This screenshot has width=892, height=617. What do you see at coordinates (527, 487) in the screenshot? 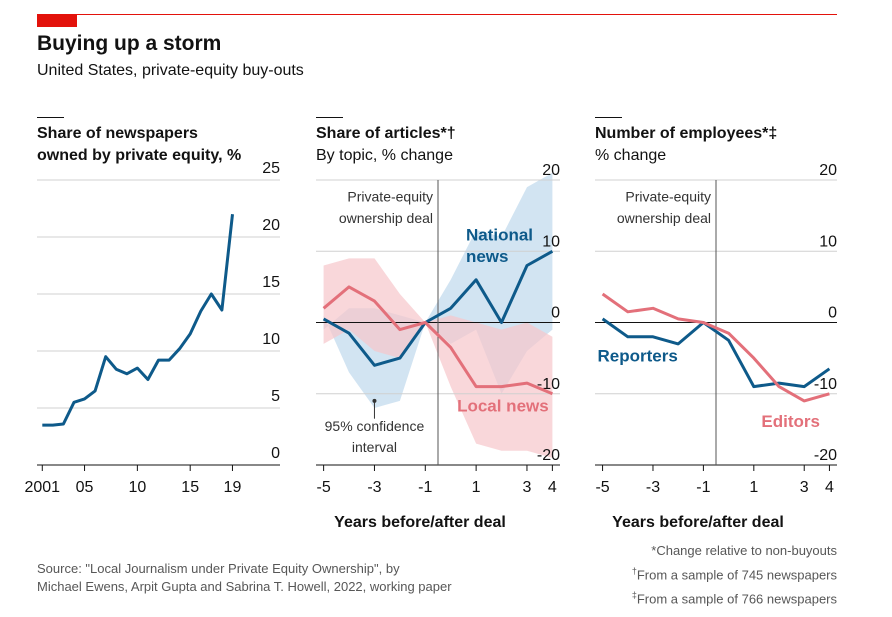
I see `p2-x-tick-label: 3` at bounding box center [527, 487].